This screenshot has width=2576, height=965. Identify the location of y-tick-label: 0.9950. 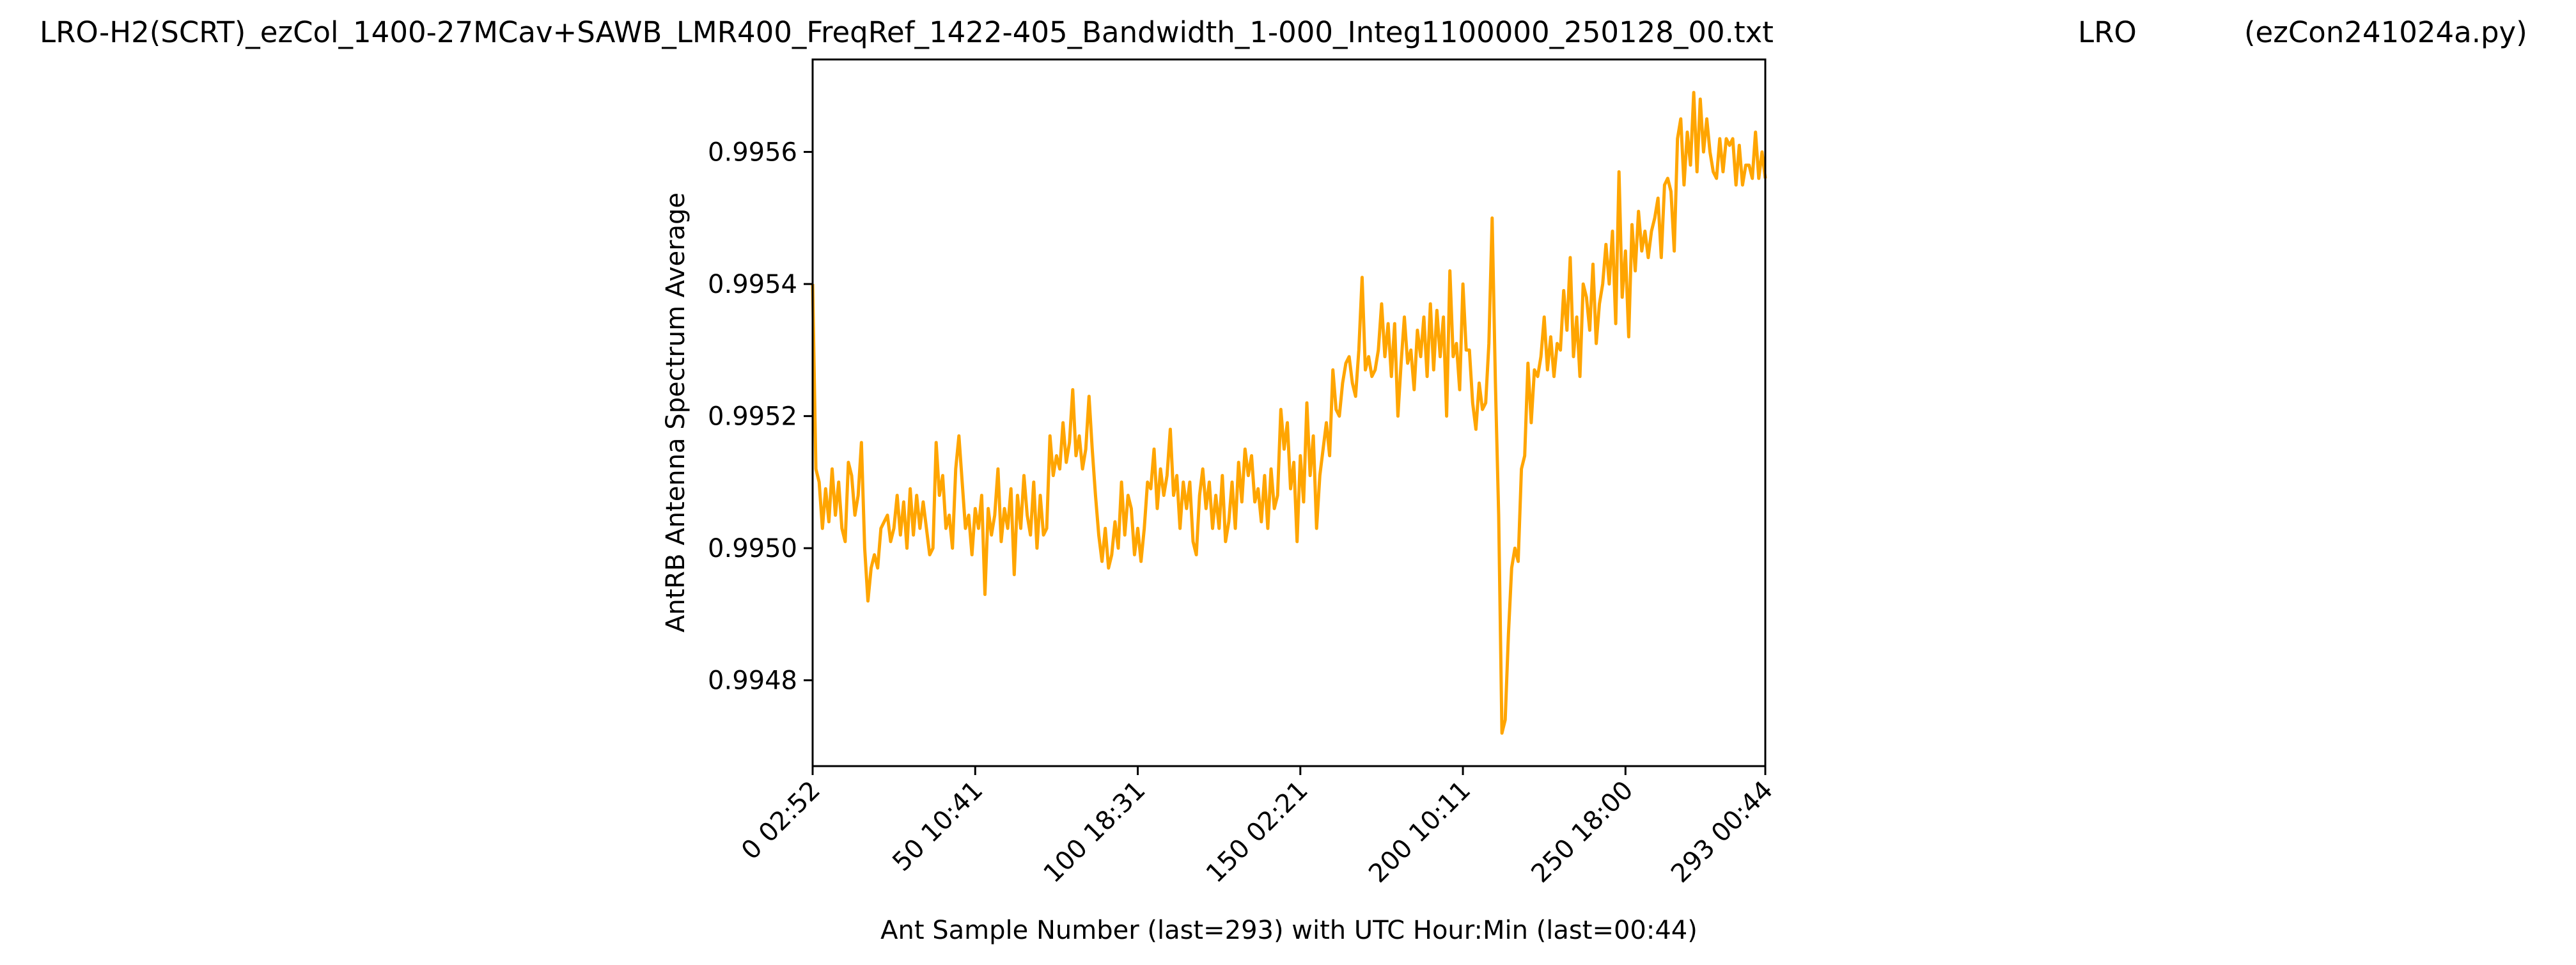
(752, 548).